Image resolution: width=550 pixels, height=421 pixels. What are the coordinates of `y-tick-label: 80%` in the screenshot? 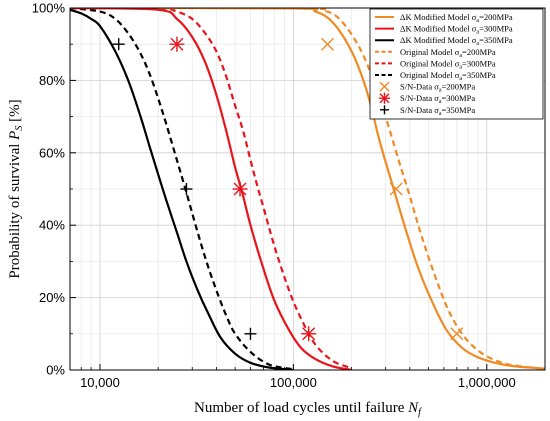 It's located at (52, 80).